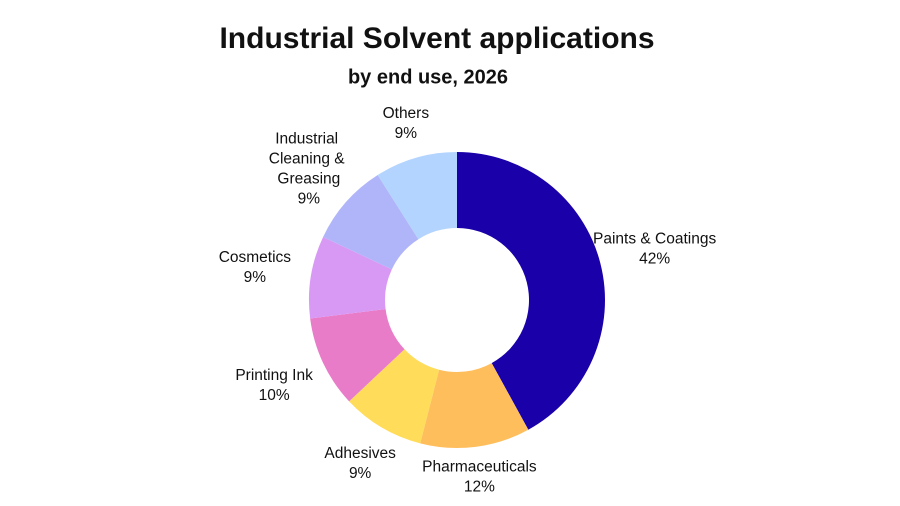 The width and height of the screenshot is (900, 506). I want to click on category-label: Industrial Cleaning & Greasing, so click(309, 158).